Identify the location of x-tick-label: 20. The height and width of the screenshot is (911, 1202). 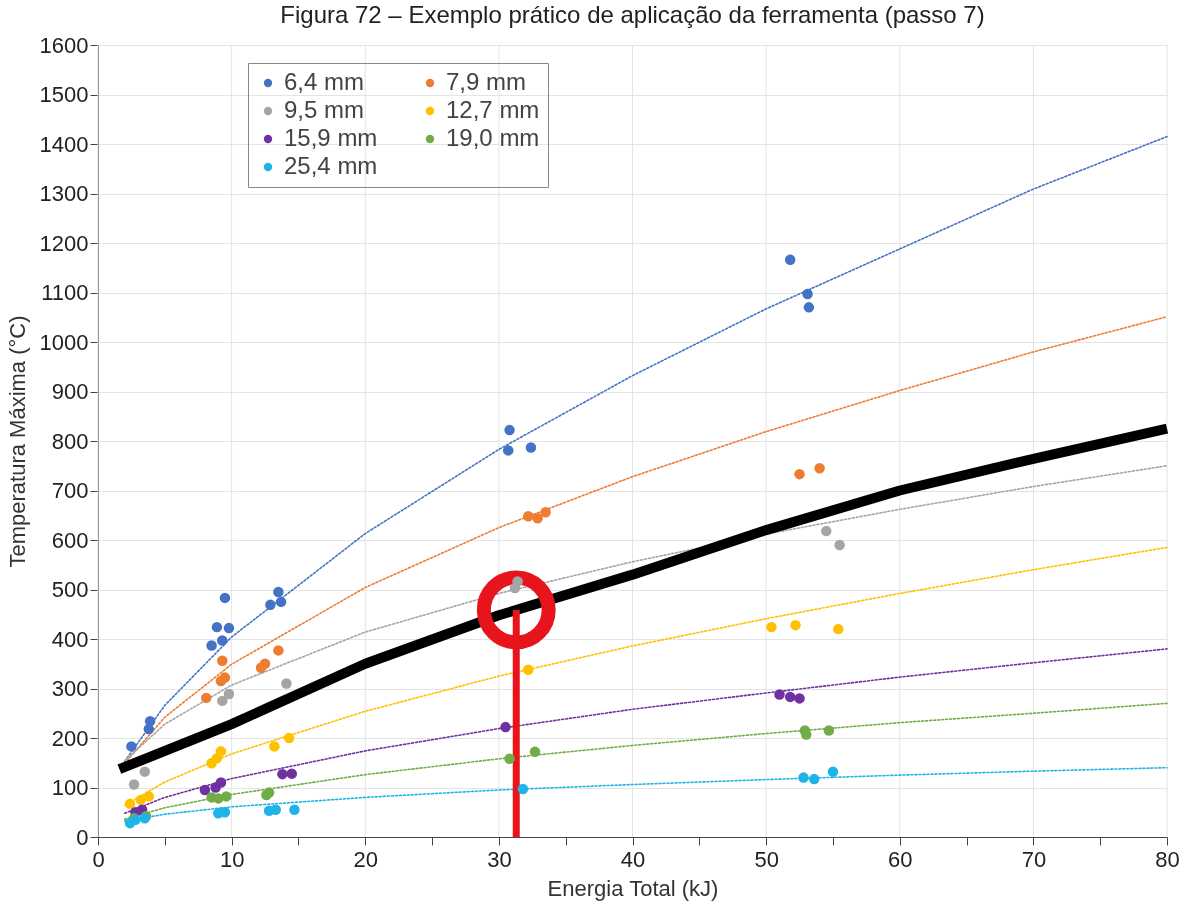
(365, 859).